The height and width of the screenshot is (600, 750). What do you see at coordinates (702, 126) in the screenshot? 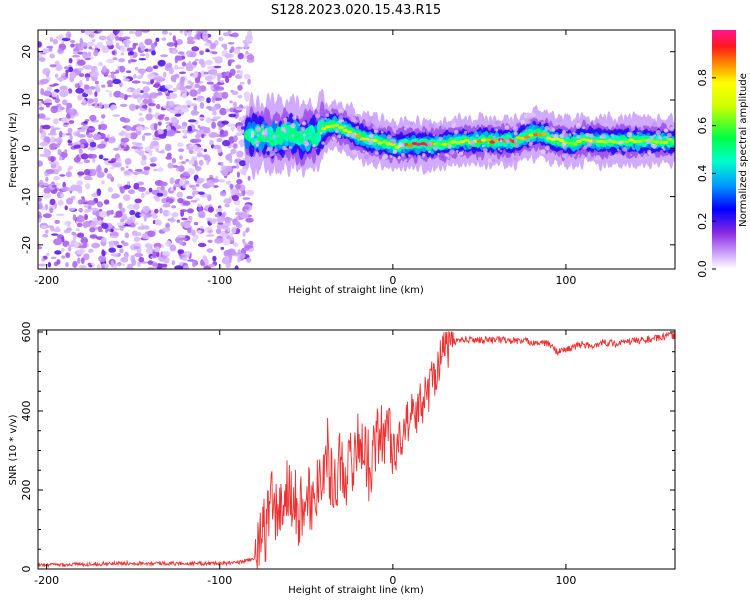
I see `colorbar-tick-label: 0.6` at bounding box center [702, 126].